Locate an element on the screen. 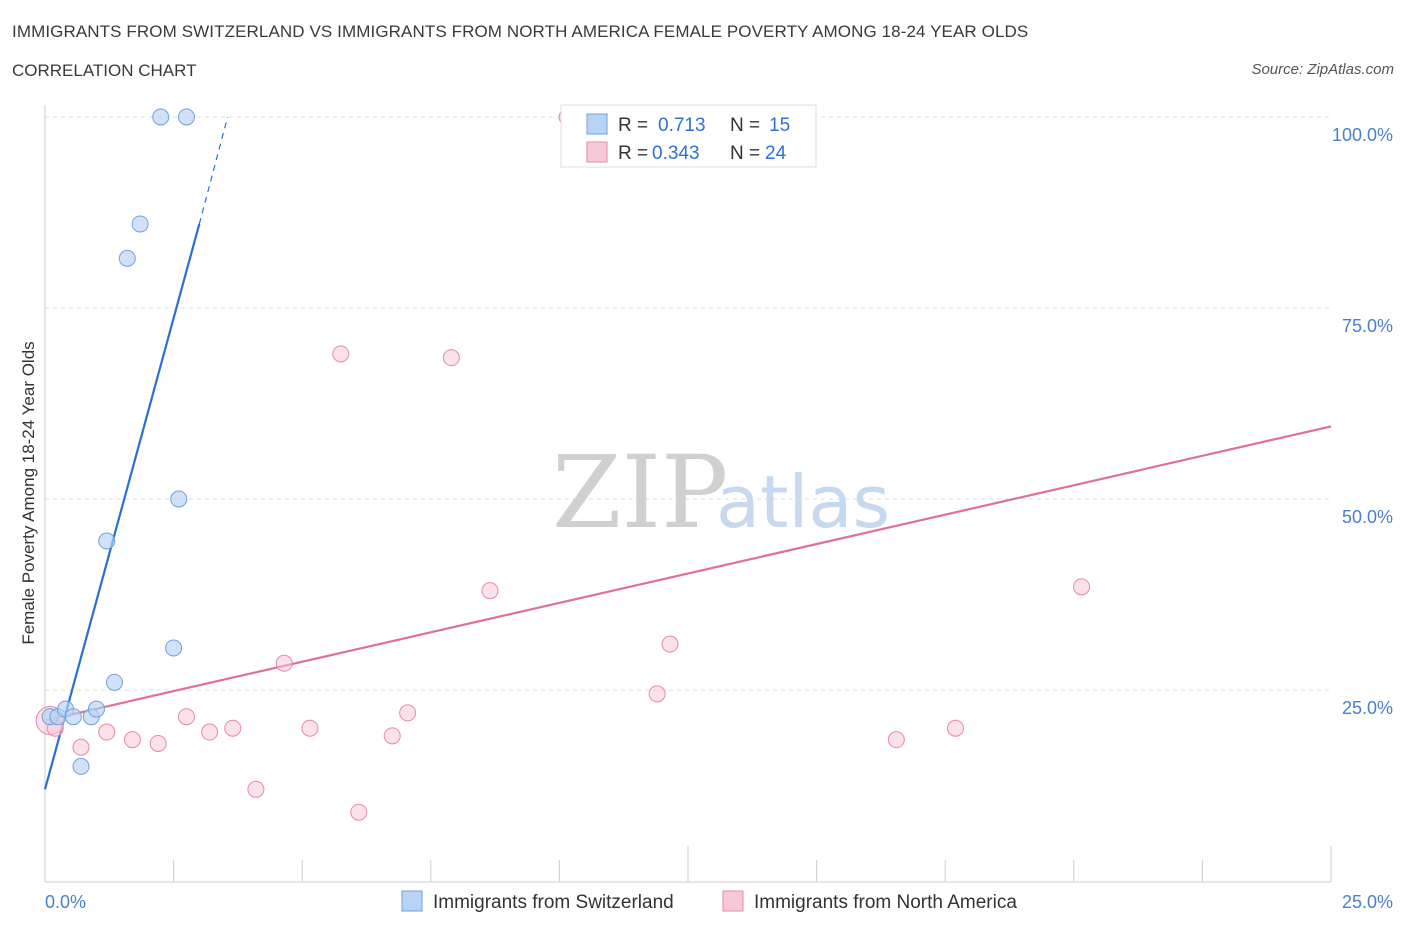 The height and width of the screenshot is (930, 1406). legend-r-value-2: 0.343 is located at coordinates (676, 153).